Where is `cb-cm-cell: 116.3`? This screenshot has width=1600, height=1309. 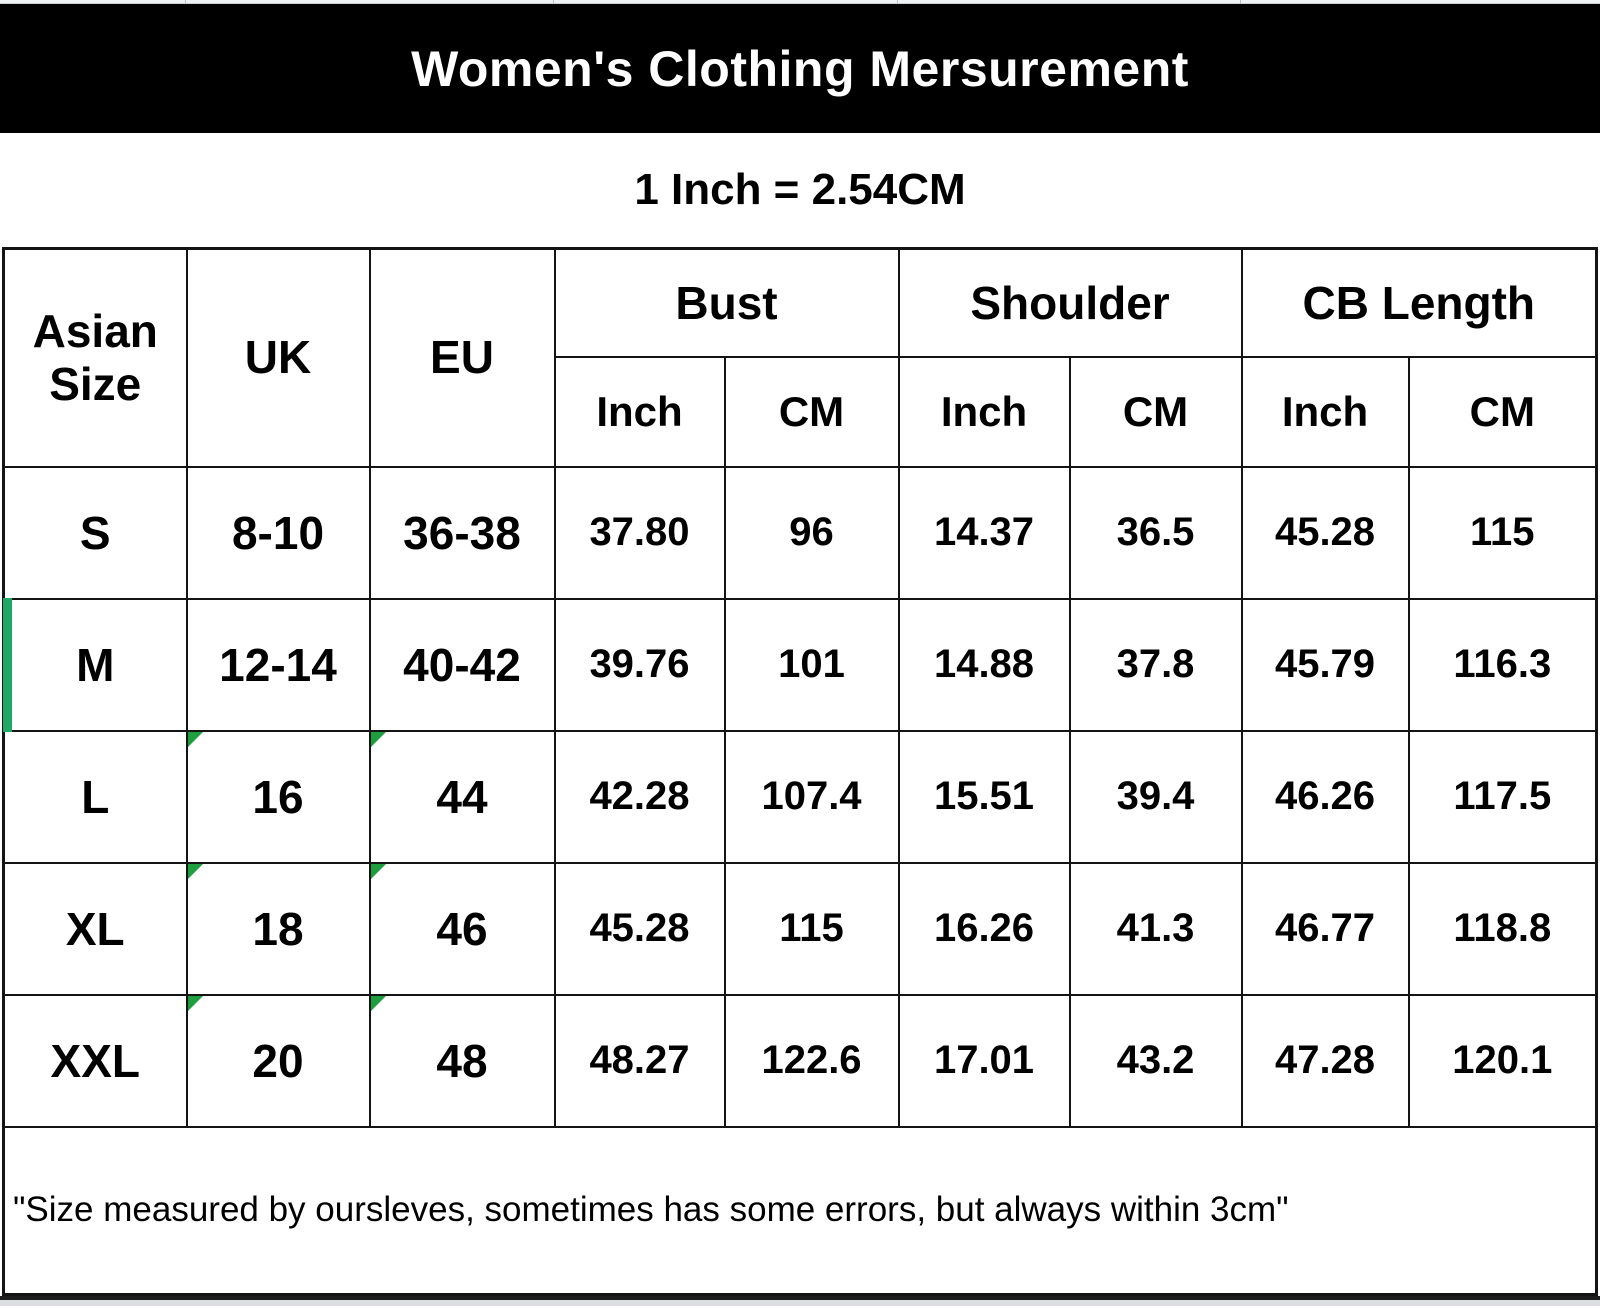 cb-cm-cell: 116.3 is located at coordinates (1502, 664).